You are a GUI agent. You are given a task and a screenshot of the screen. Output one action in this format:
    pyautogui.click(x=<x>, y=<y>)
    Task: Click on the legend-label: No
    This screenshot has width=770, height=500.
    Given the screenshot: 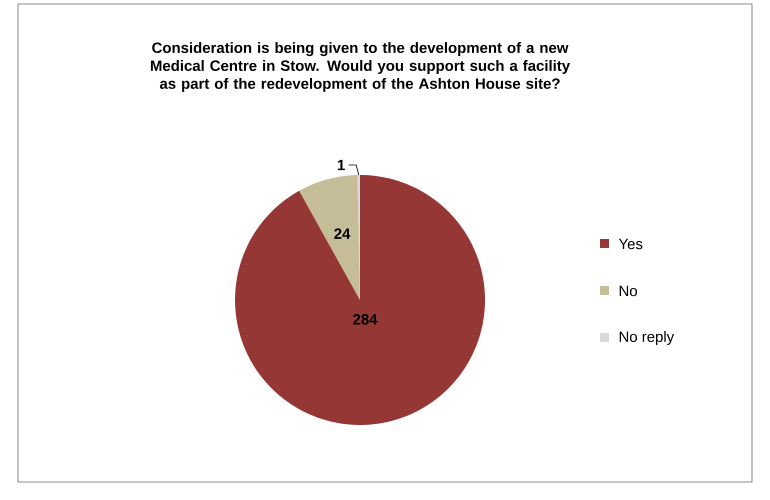 What is the action you would take?
    pyautogui.click(x=628, y=291)
    